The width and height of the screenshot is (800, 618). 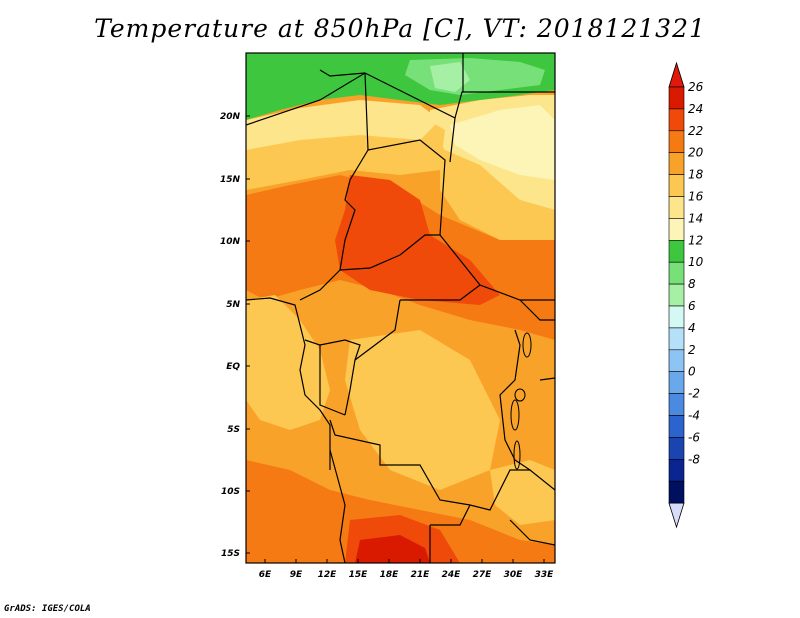 What do you see at coordinates (288, 362) in the screenshot?
I see `zone-18-20-west` at bounding box center [288, 362].